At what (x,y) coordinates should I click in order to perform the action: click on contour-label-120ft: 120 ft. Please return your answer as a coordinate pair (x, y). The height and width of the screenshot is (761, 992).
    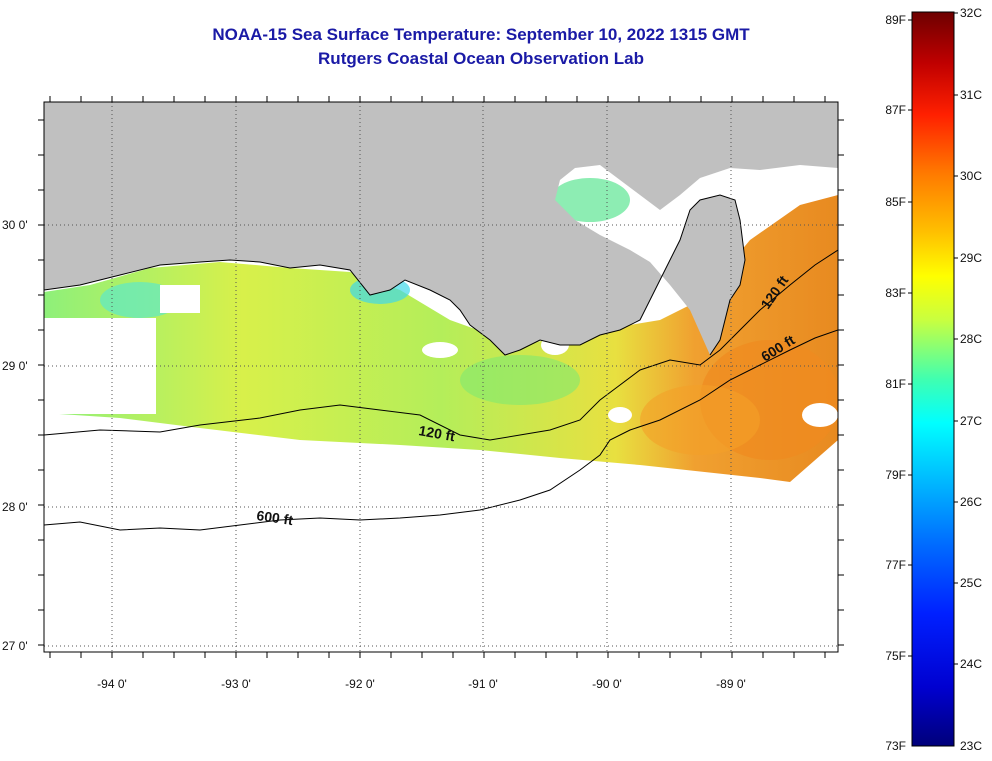
    Looking at the image, I should click on (436, 433).